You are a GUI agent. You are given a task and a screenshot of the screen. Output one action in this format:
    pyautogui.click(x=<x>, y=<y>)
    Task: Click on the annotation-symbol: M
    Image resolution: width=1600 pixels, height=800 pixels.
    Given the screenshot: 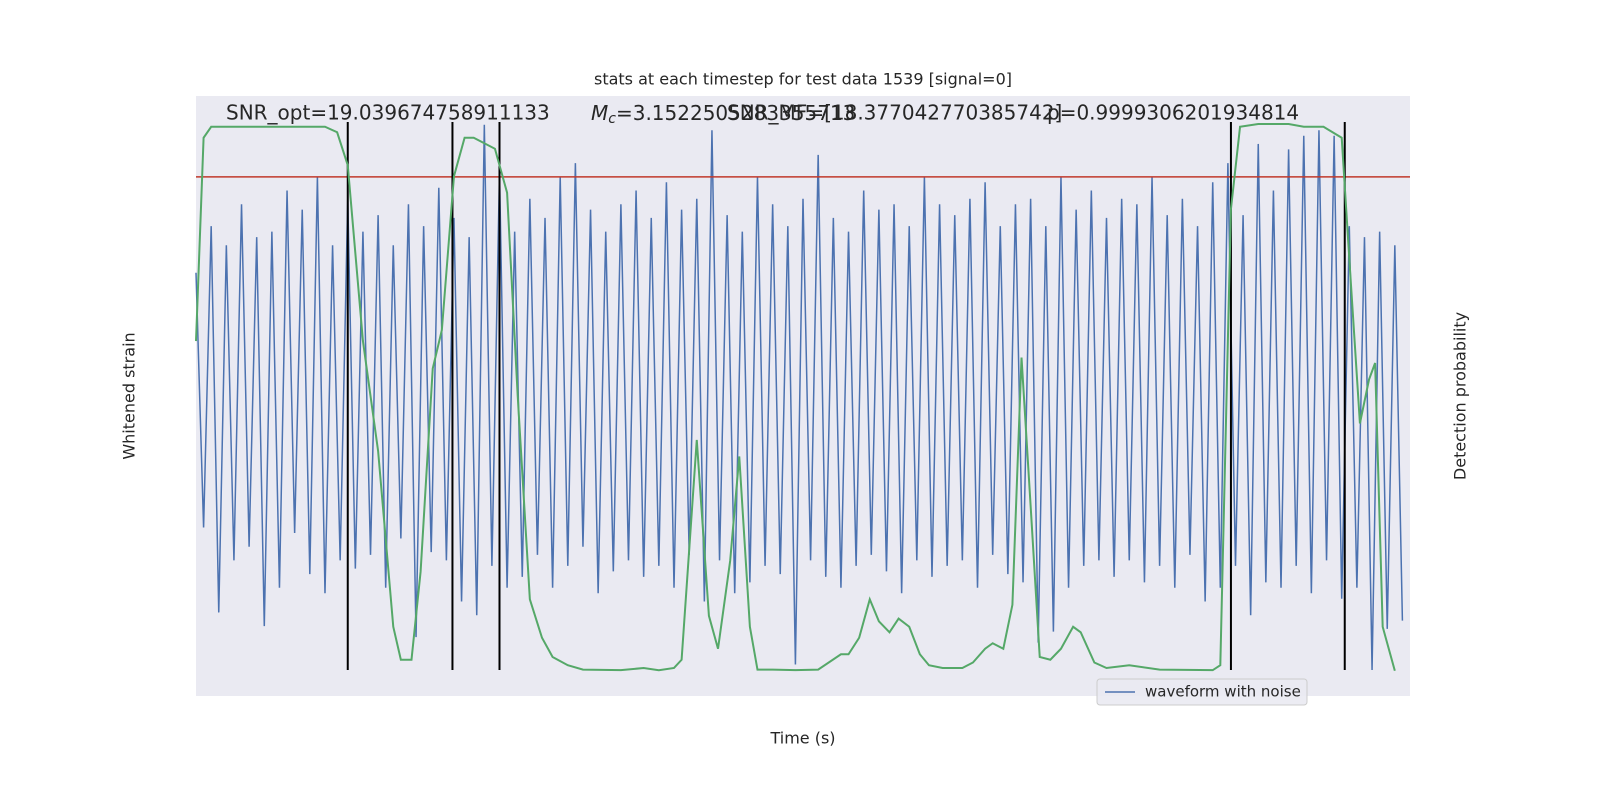 What is the action you would take?
    pyautogui.click(x=599, y=113)
    